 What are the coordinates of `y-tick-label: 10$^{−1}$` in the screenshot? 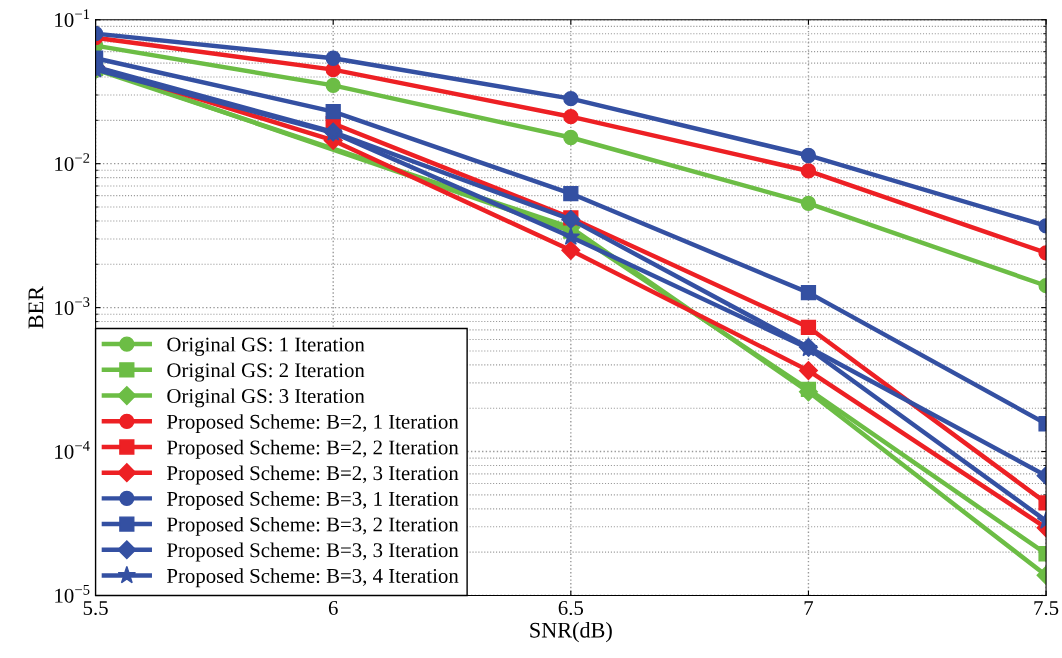 It's located at (72, 18).